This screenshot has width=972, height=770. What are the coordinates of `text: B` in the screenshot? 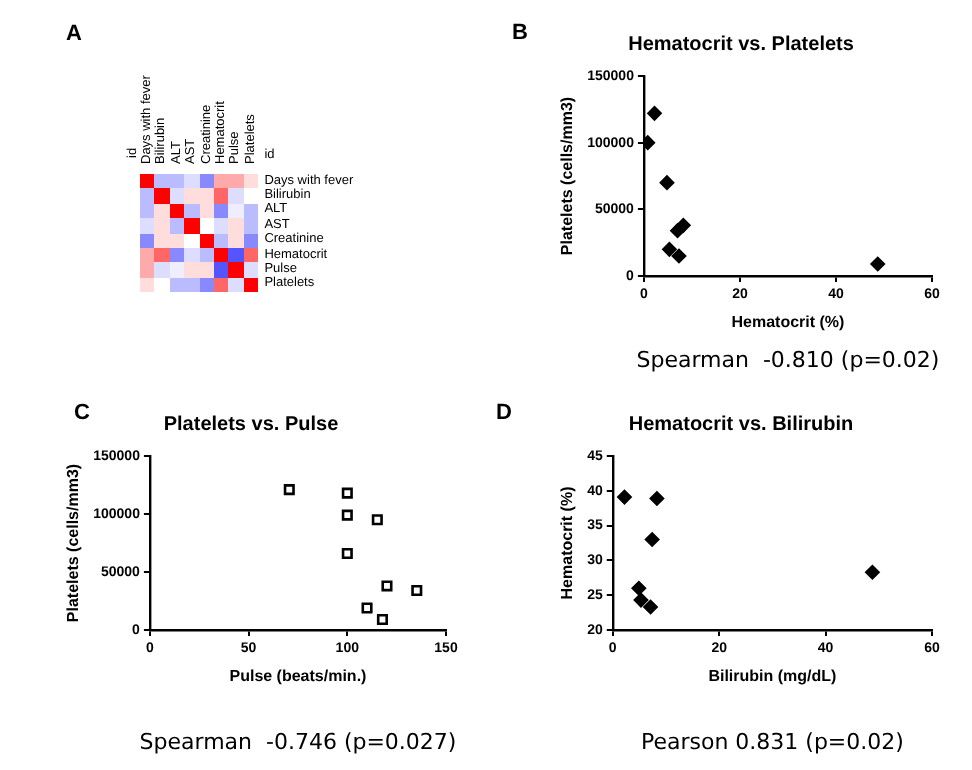 It's located at (520, 33).